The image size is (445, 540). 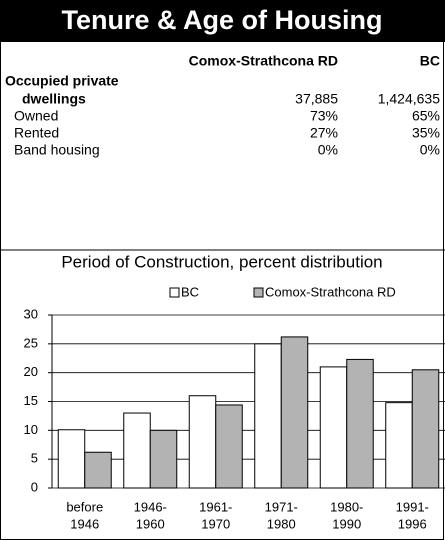 I want to click on x-tick-label: 1991-, so click(x=412, y=506).